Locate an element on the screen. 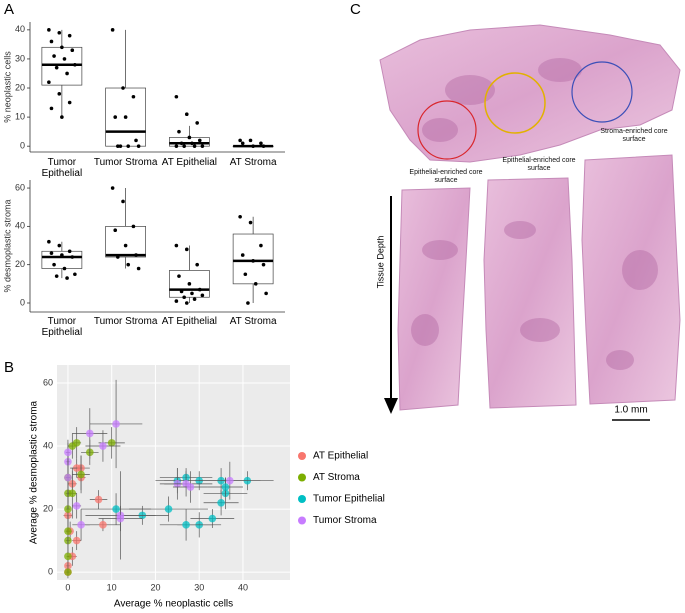  x-tick-label: AT Epithelial is located at coordinates (189, 162).